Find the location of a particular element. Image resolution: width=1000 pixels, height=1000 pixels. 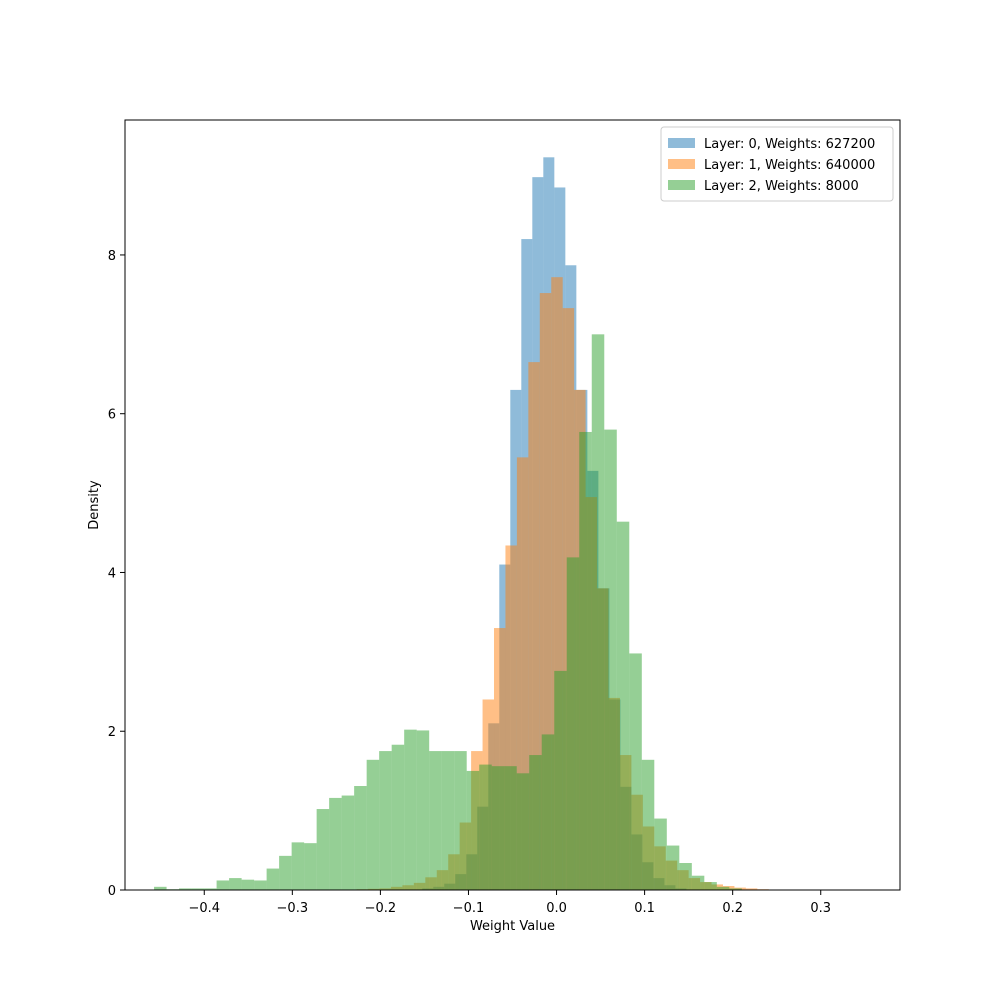

x-tick-label: −0.4 is located at coordinates (204, 908).